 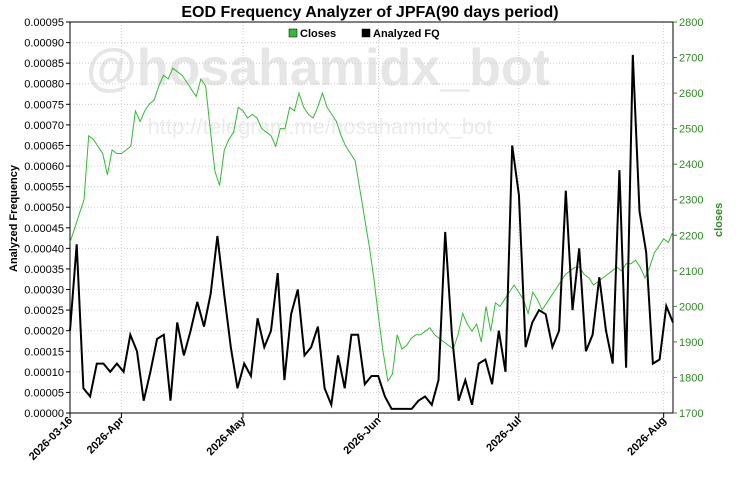 What do you see at coordinates (691, 59) in the screenshot?
I see `tick-label-right: 2700` at bounding box center [691, 59].